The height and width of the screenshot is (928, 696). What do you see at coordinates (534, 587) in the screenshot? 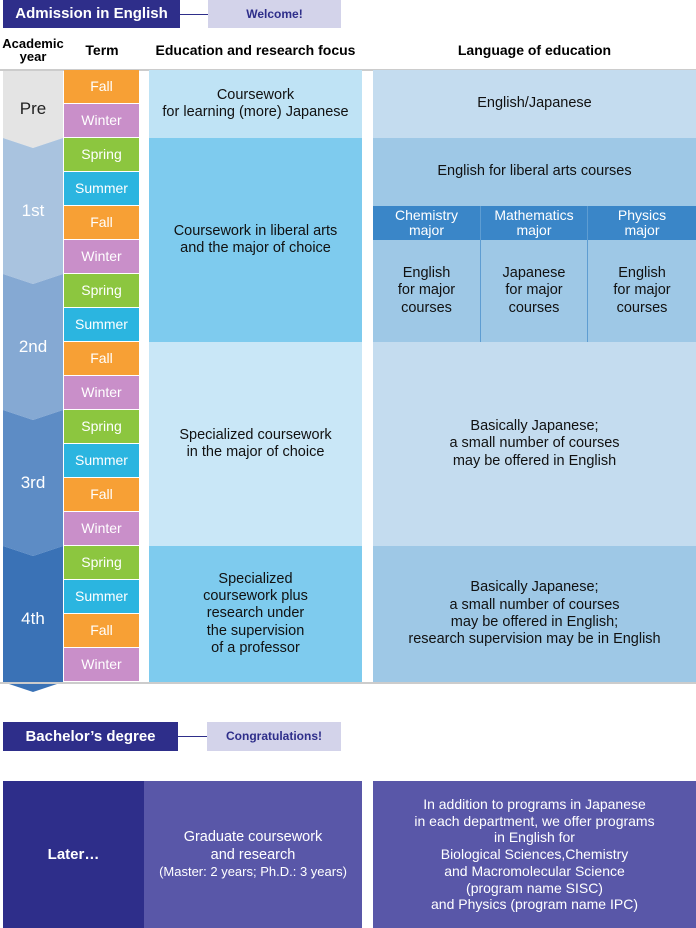
I see `language-text: Basically Japanese;` at bounding box center [534, 587].